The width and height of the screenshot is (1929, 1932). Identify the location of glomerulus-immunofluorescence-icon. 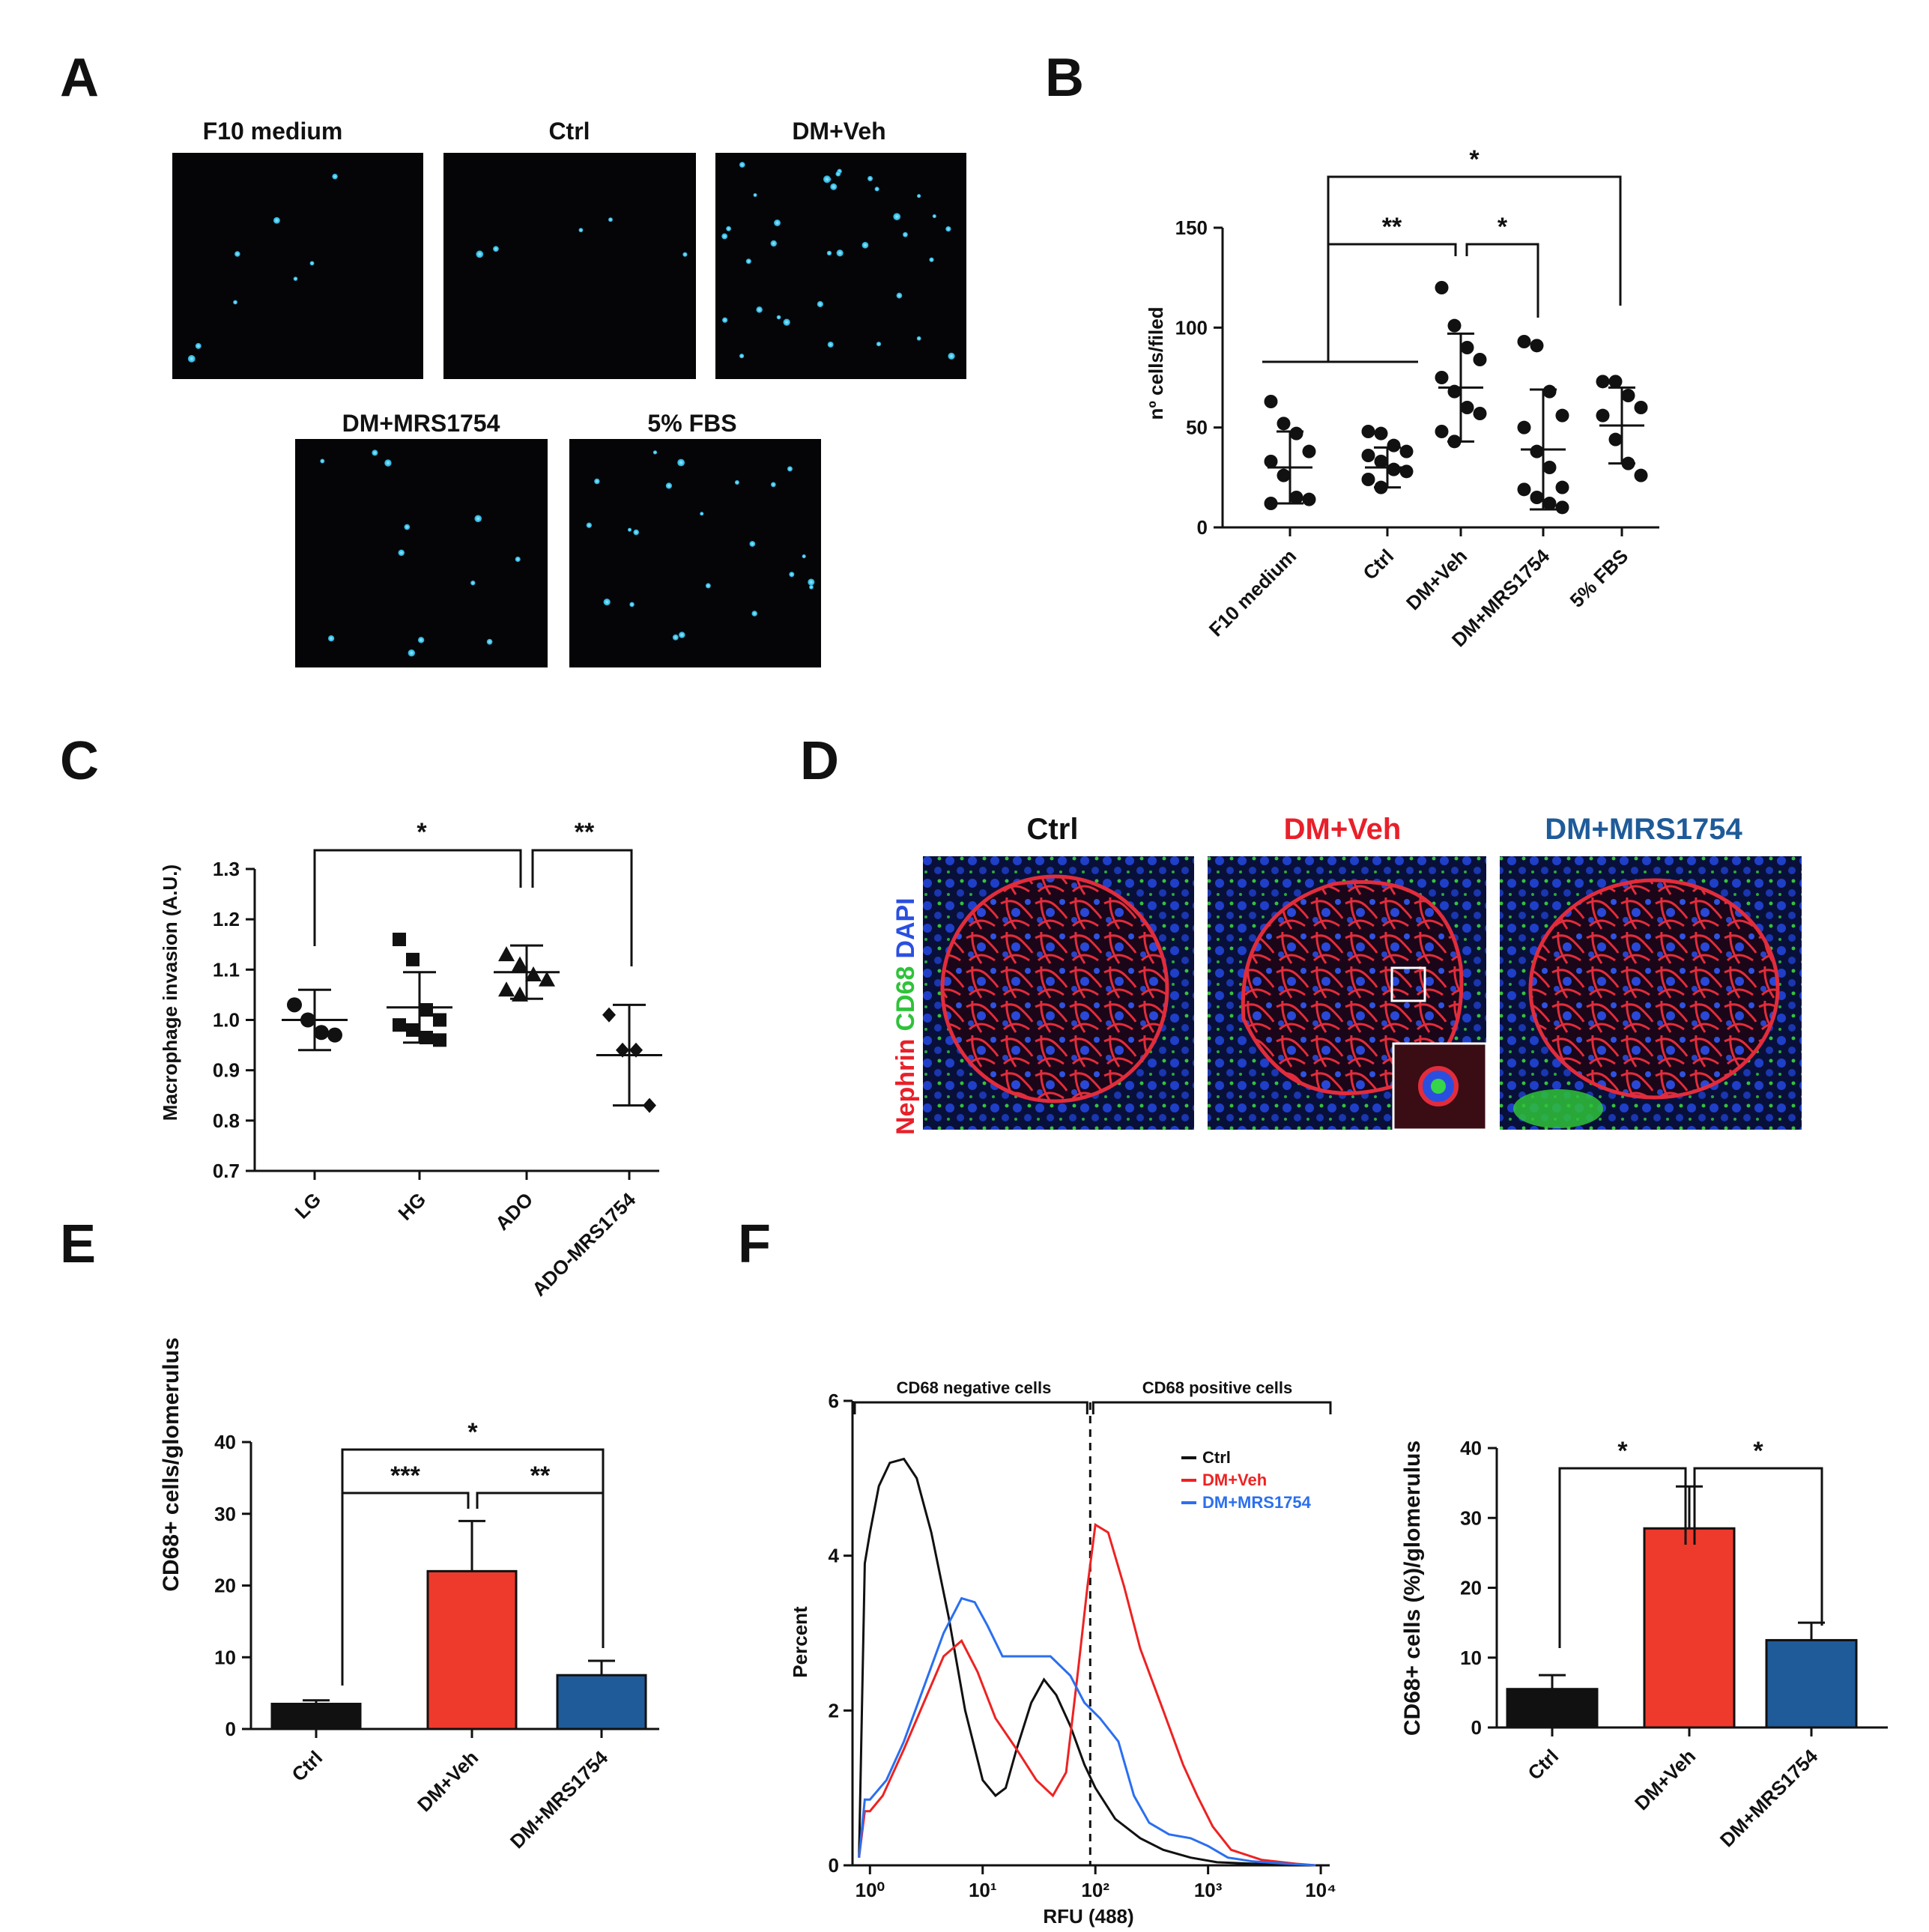
(1651, 993).